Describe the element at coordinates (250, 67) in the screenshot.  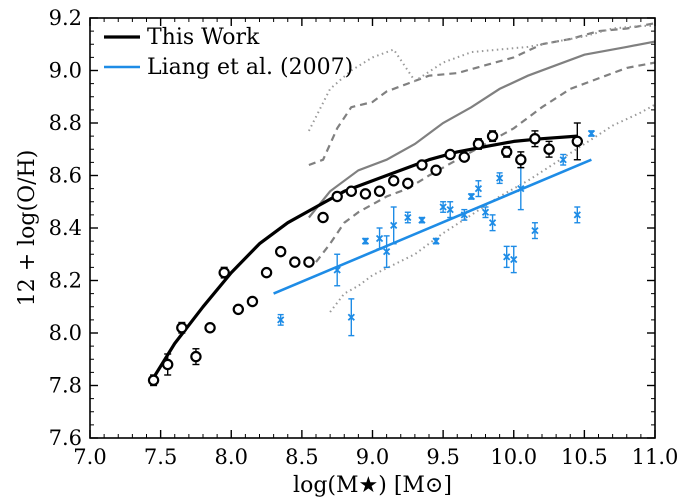
I see `legend-label-1: Liang et al. (2007)` at that location.